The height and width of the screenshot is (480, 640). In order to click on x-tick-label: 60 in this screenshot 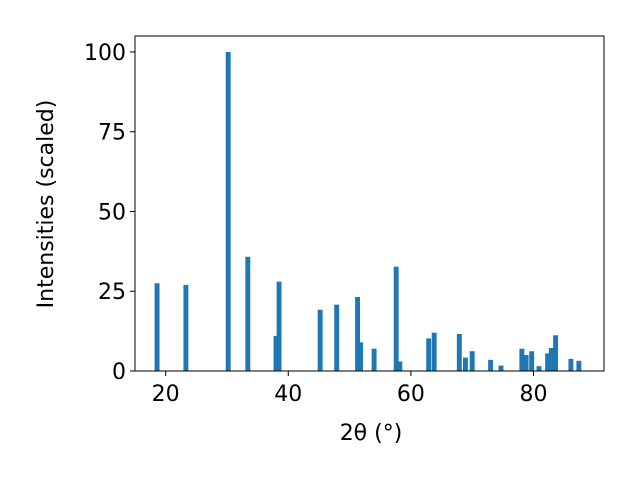, I will do `click(411, 394)`.